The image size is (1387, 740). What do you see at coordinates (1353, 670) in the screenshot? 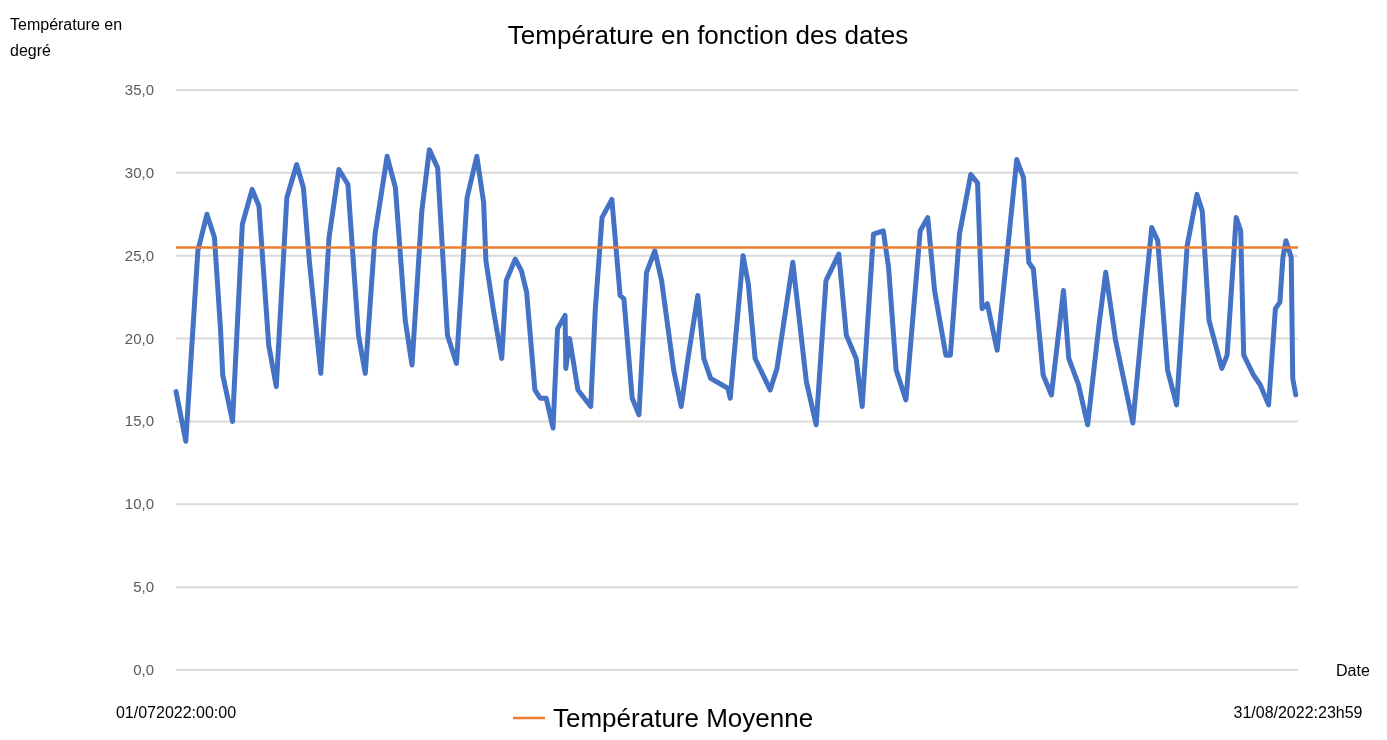
I see `x-axis-title: Date` at bounding box center [1353, 670].